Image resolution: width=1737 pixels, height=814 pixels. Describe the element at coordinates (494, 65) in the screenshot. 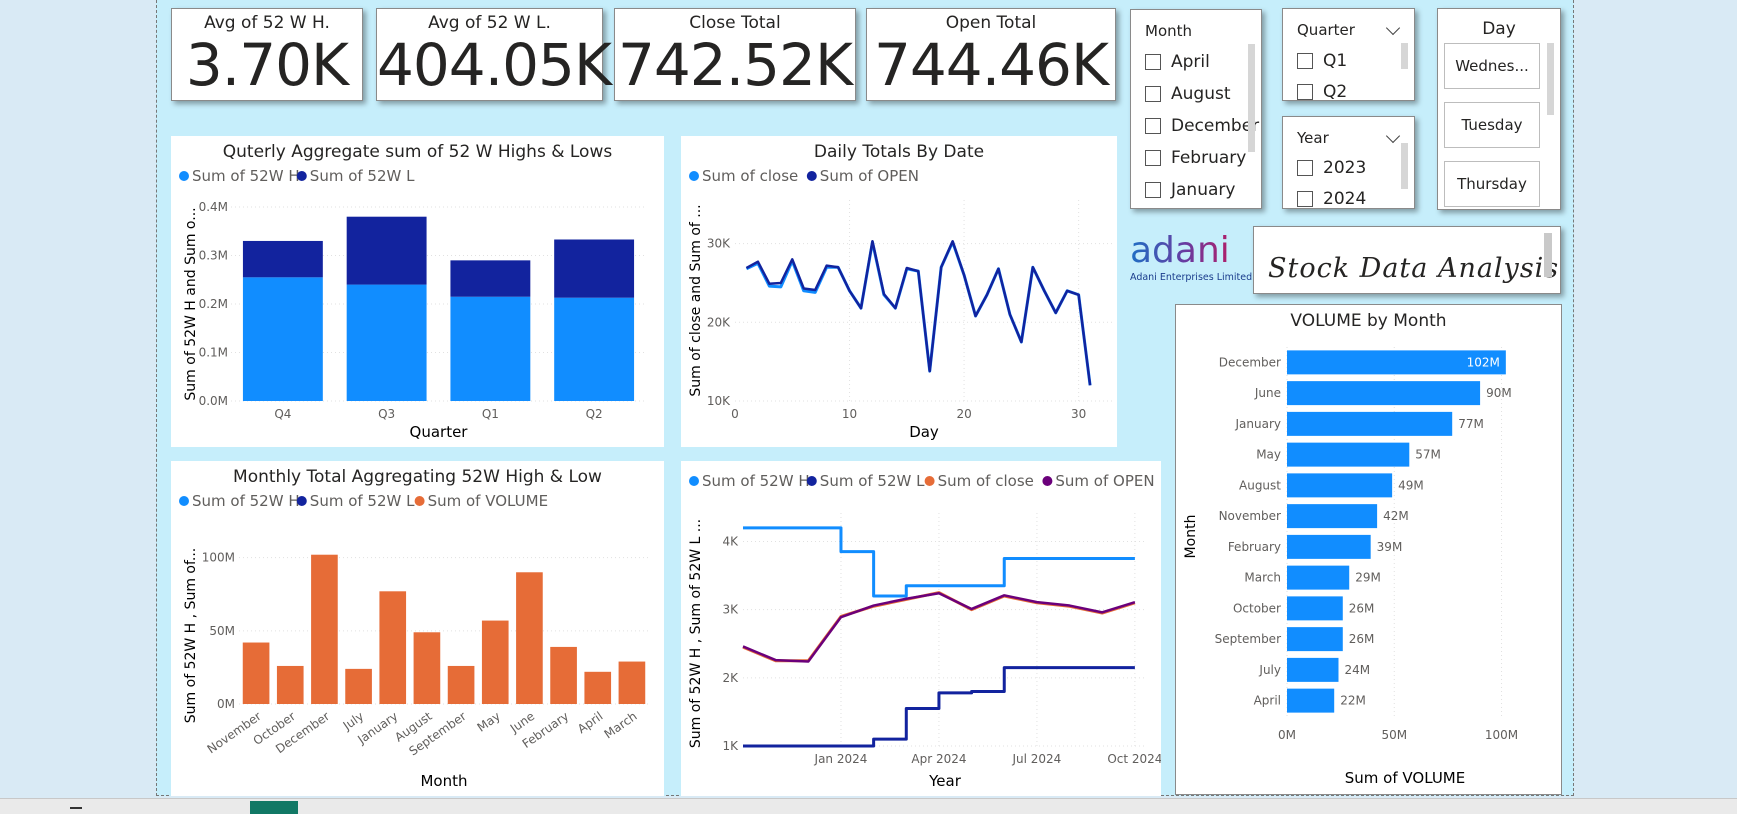

I see `kpi-value: 404.05K` at that location.